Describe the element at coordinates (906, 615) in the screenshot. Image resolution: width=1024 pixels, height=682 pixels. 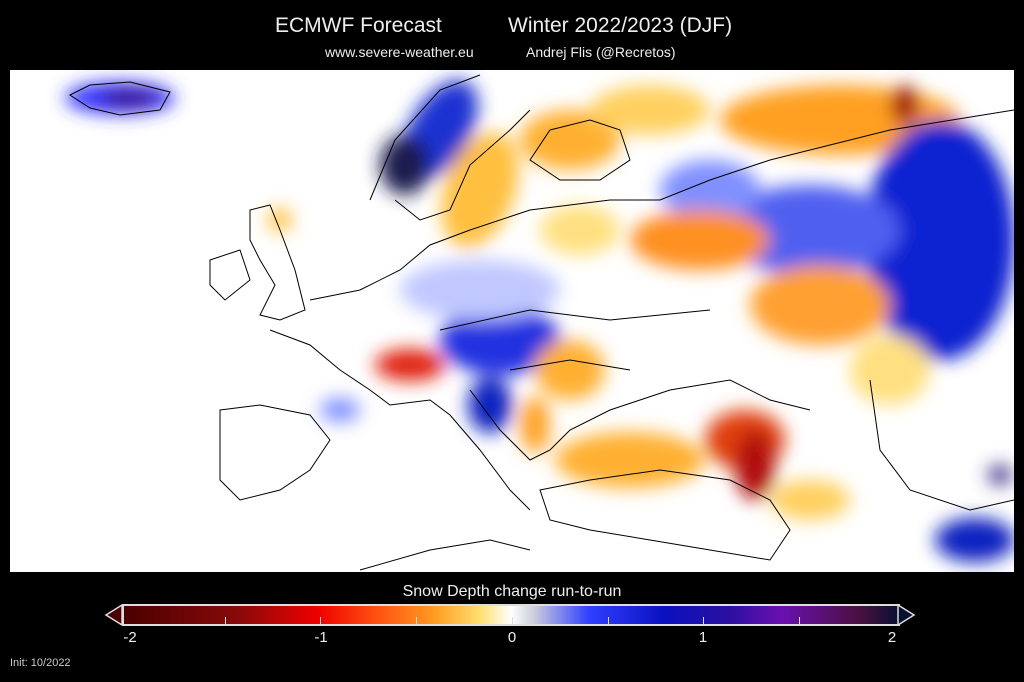
I see `colorbar-max-arrow-icon` at that location.